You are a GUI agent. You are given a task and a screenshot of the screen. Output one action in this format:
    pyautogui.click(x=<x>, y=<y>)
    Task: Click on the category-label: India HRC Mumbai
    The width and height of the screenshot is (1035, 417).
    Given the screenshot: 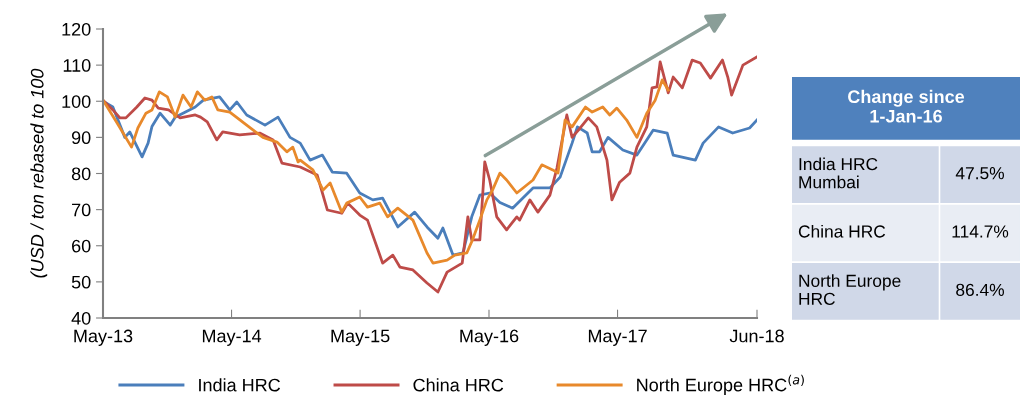 What is the action you would take?
    pyautogui.click(x=838, y=173)
    